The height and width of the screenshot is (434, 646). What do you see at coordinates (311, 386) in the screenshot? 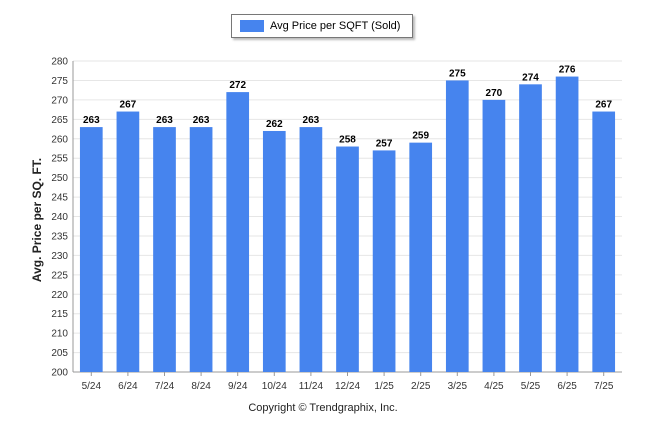
I see `x-tick-label: 11/24` at bounding box center [311, 386].